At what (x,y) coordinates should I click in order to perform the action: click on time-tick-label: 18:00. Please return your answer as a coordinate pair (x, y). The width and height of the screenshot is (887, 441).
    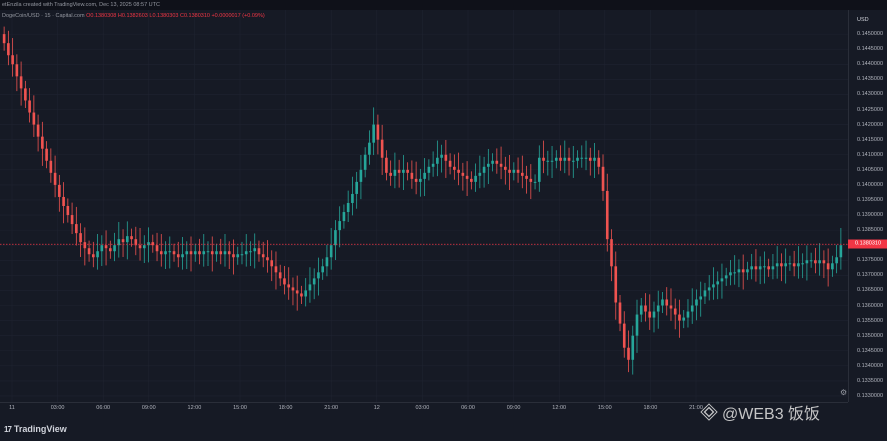
    Looking at the image, I should click on (650, 408).